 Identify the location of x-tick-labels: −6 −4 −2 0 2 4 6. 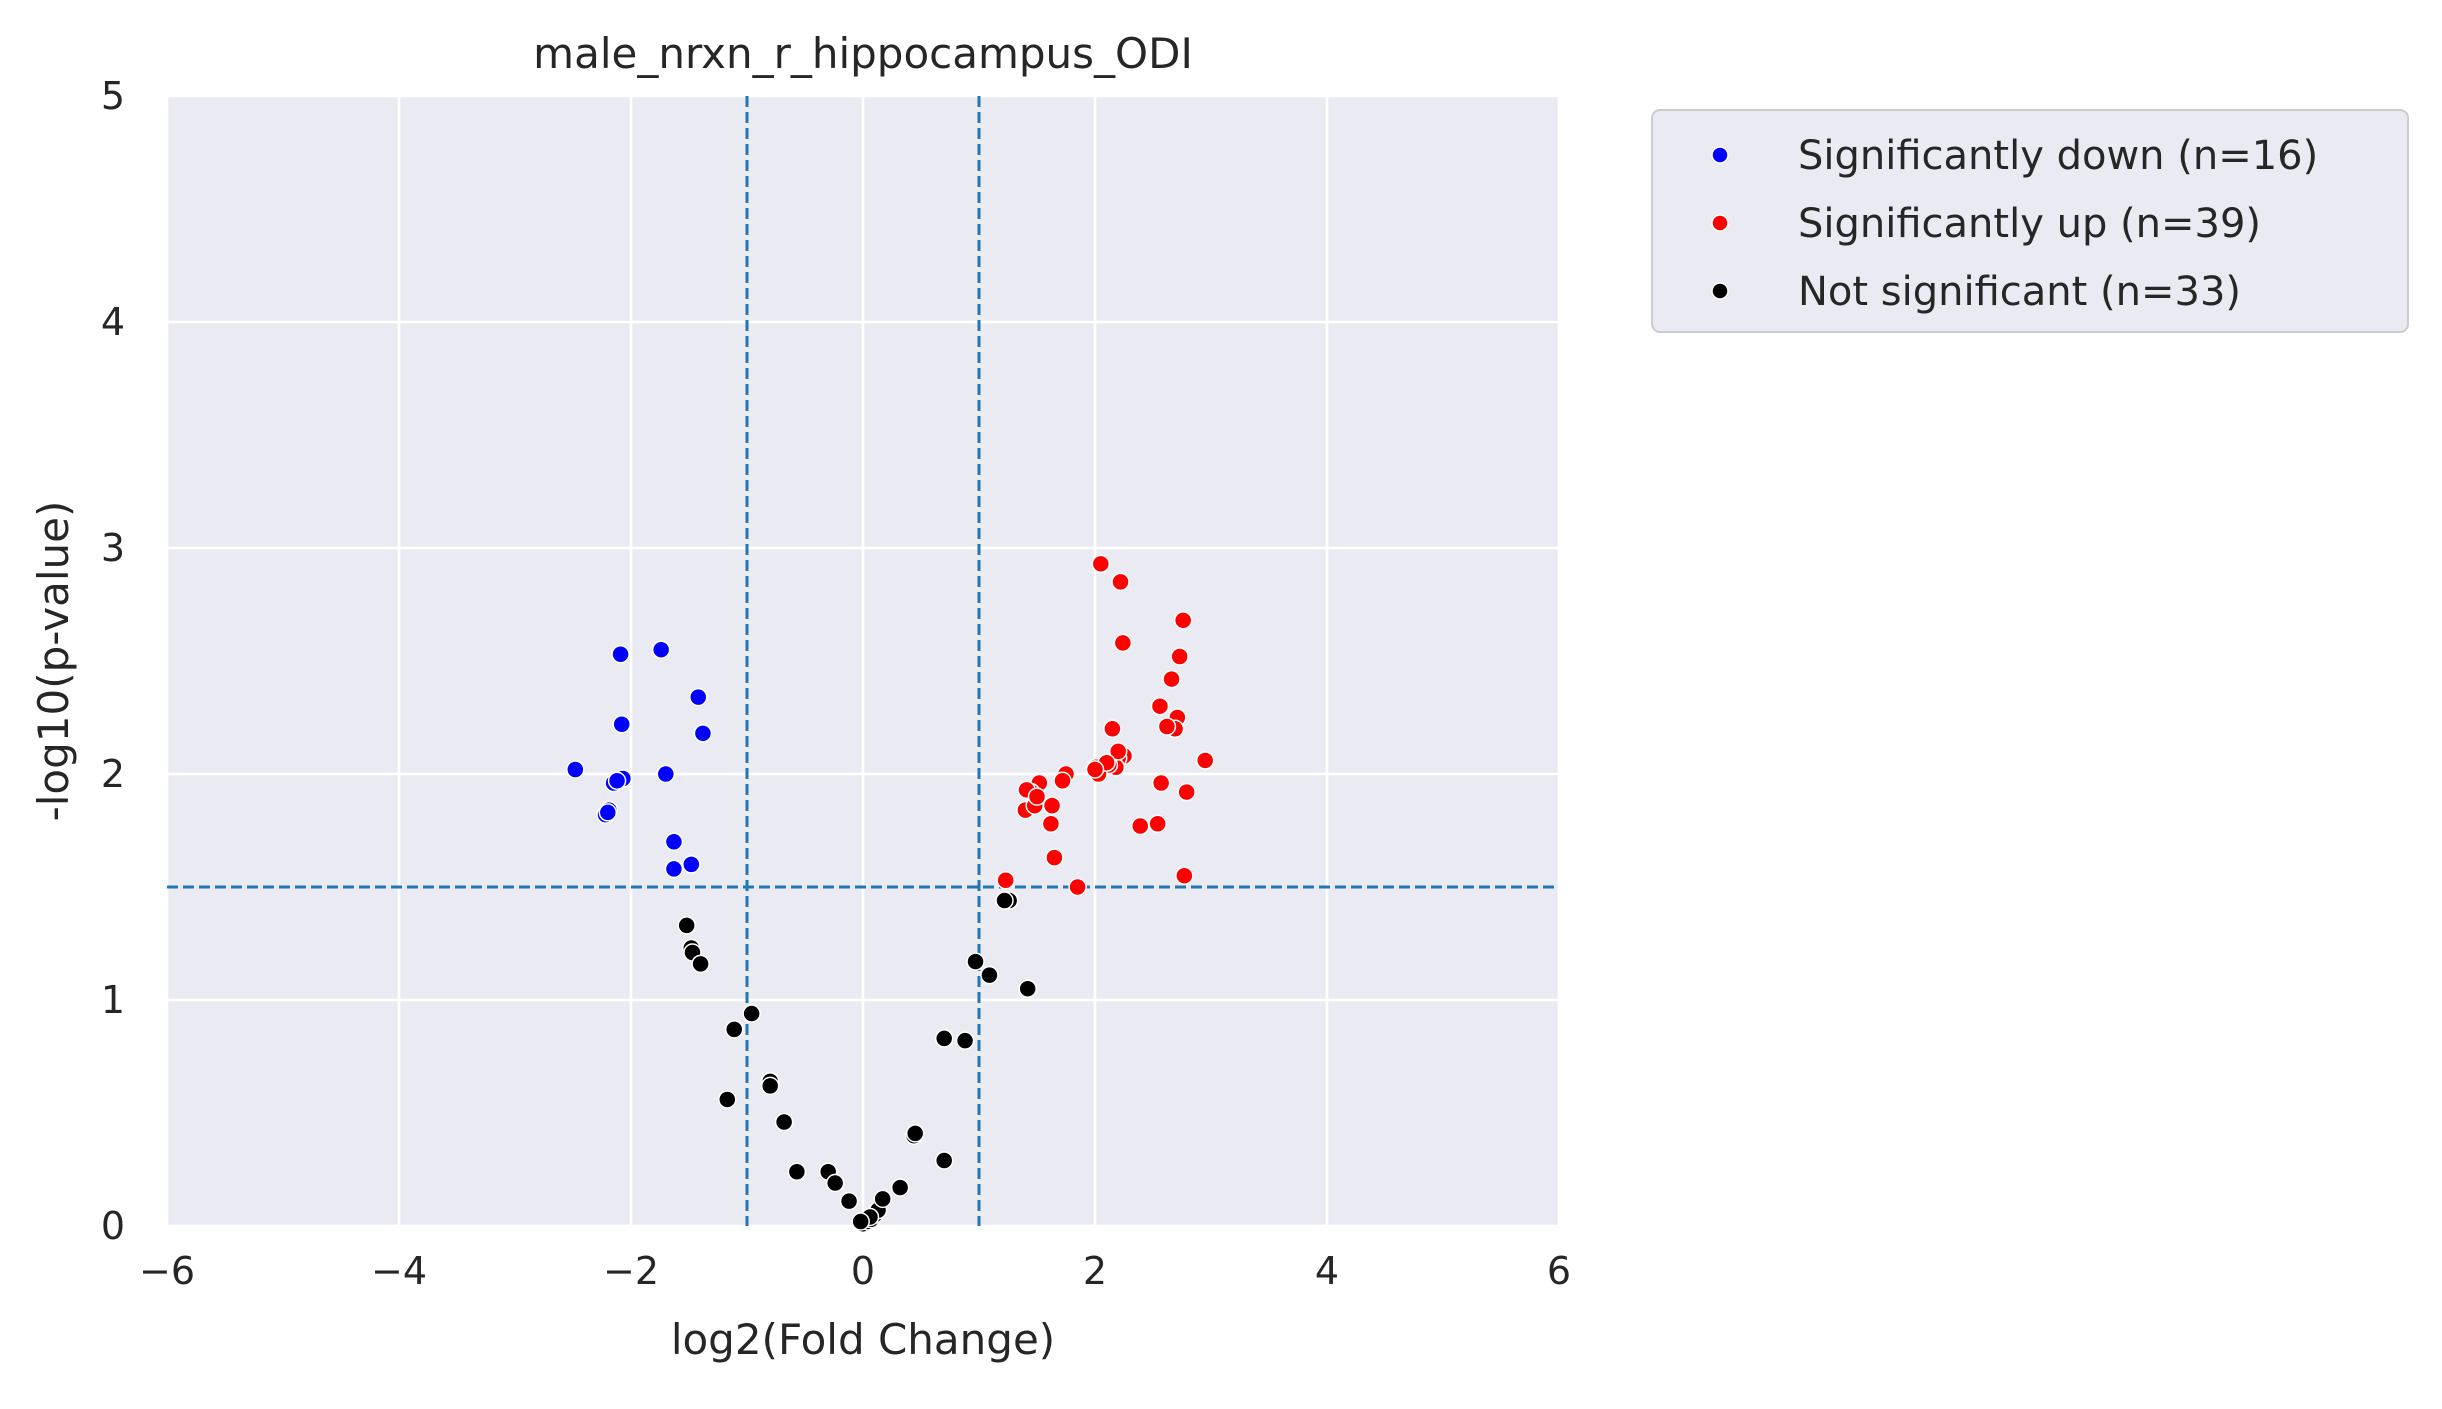
(855, 1271).